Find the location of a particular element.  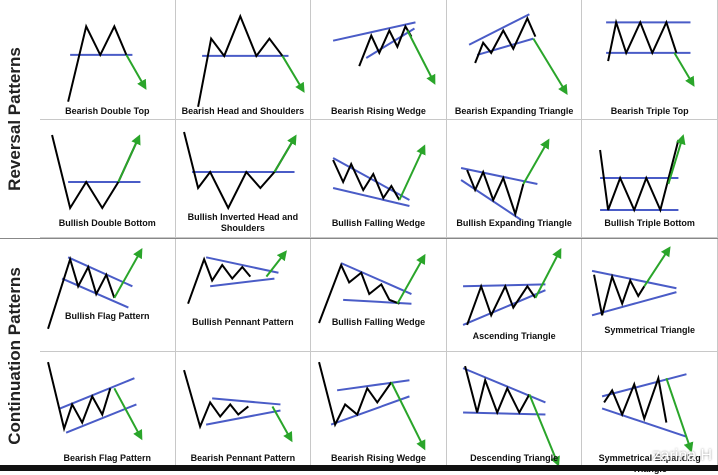

pattern-label: Bearish Double Top is located at coordinates (107, 110).